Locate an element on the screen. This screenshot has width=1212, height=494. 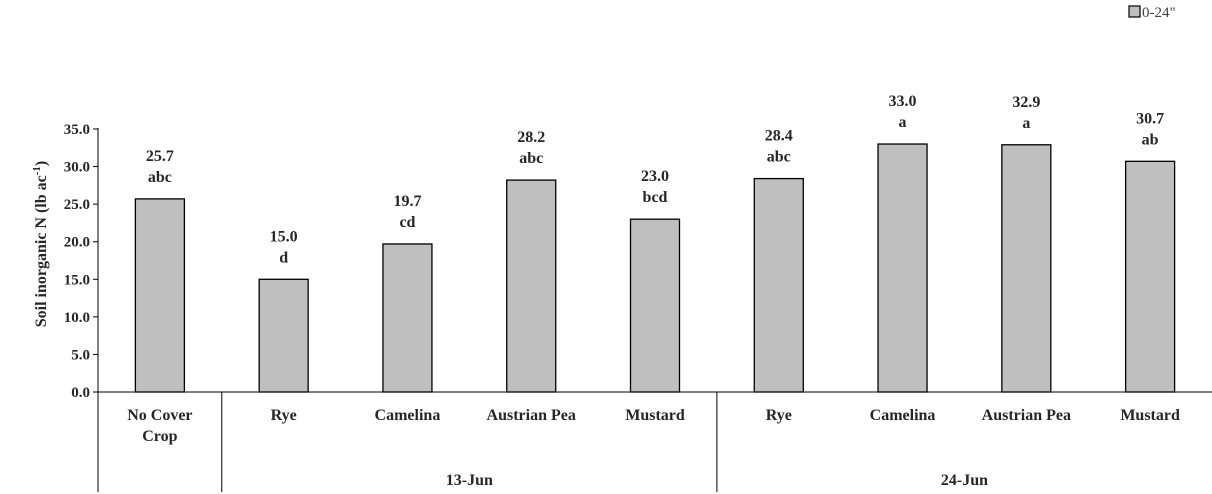
legend-swatch is located at coordinates (1134, 11).